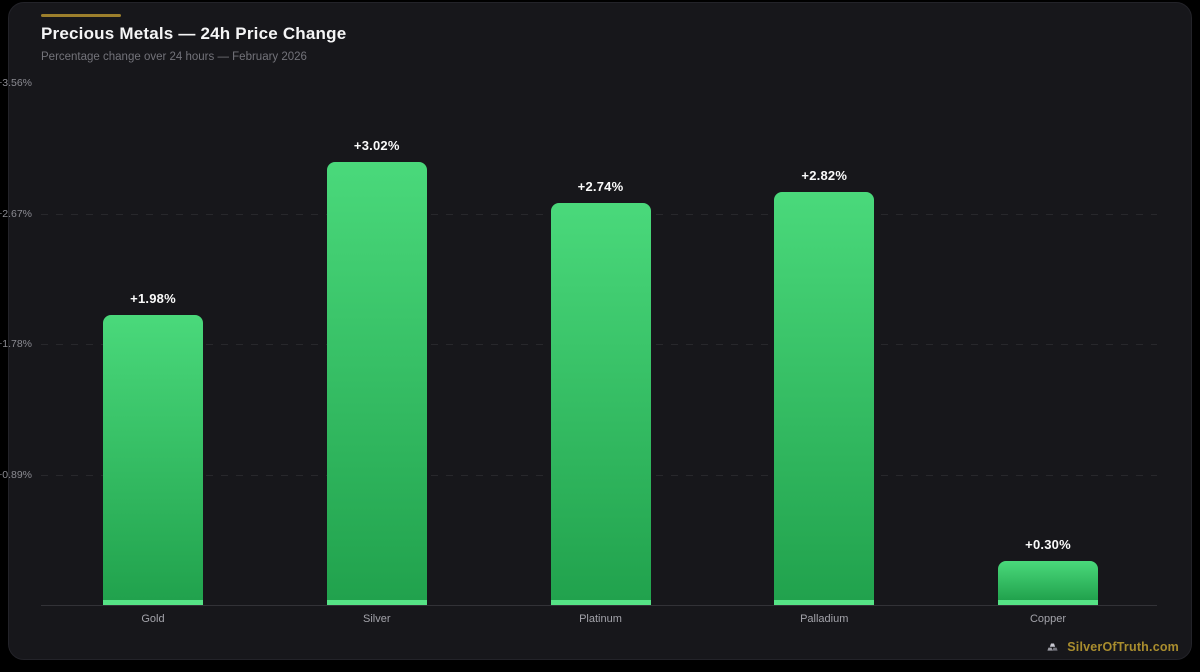 The width and height of the screenshot is (1200, 672). I want to click on bar-value-label: +3.02%, so click(376, 145).